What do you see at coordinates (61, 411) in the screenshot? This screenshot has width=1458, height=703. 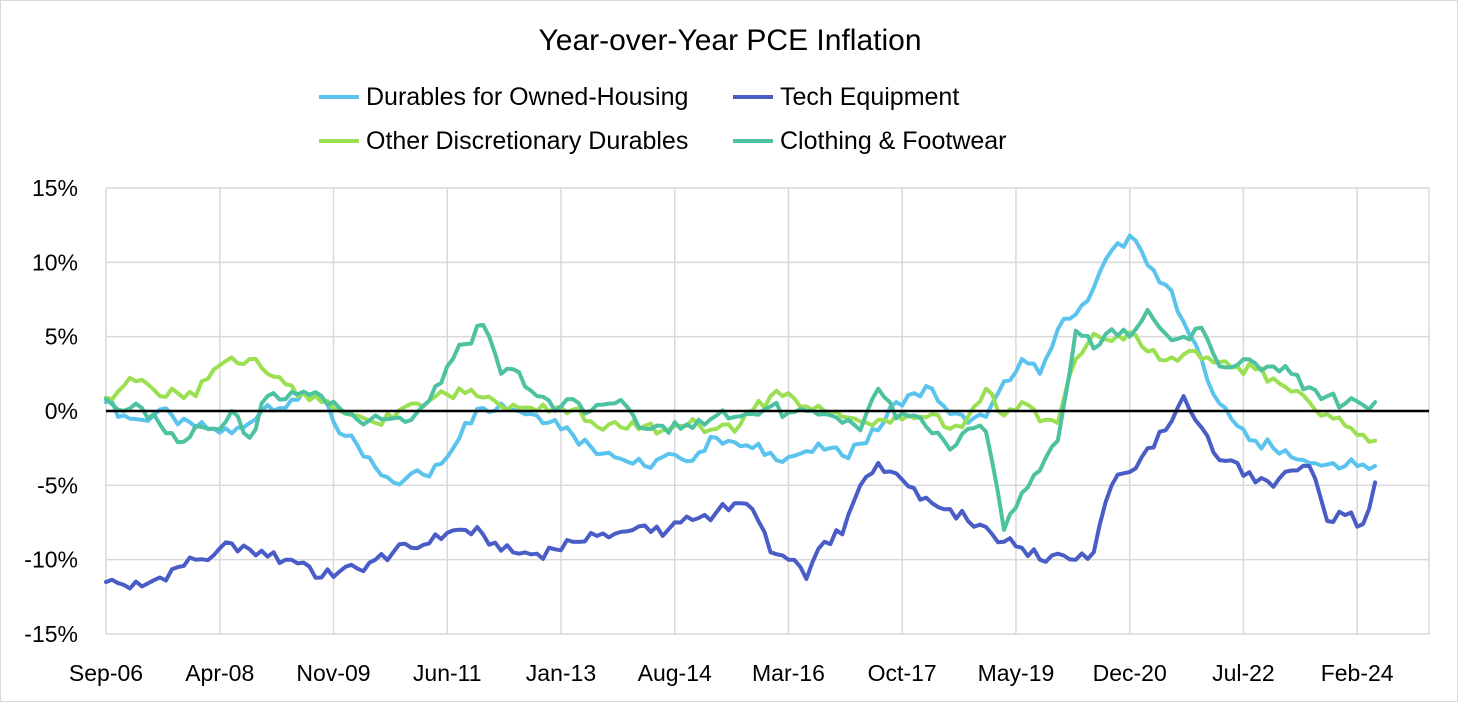 I see `y-tick-label: 0%` at bounding box center [61, 411].